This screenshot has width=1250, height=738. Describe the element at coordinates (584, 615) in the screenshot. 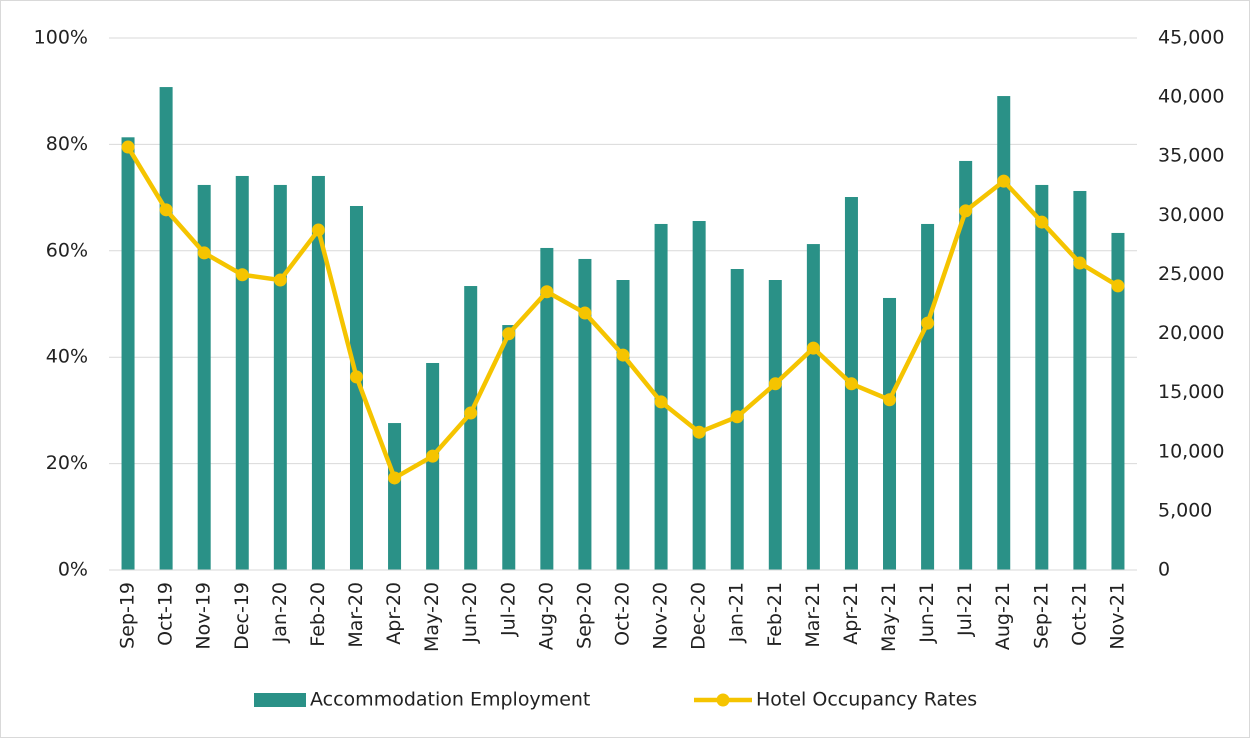

I see `x-tick-label: Sep-20` at that location.